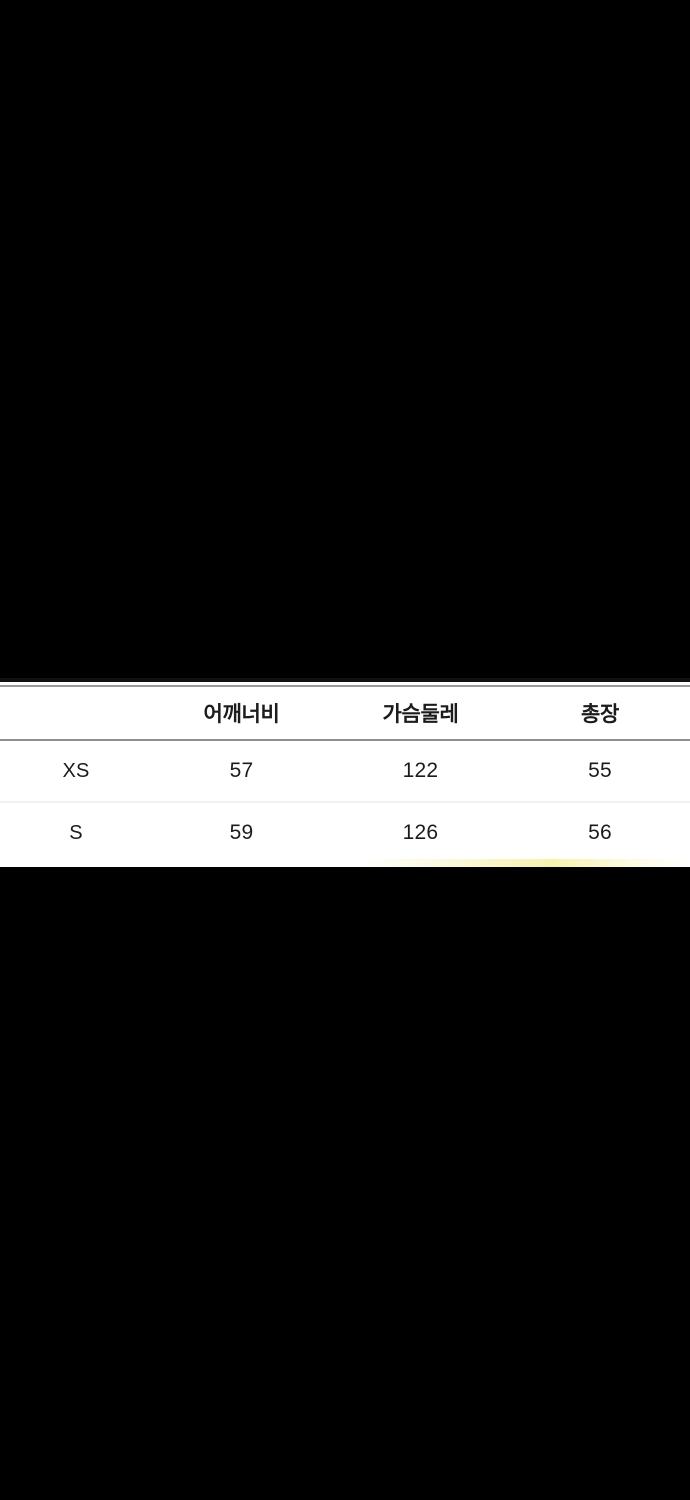  I want to click on cell-size-xs: XS, so click(76, 770).